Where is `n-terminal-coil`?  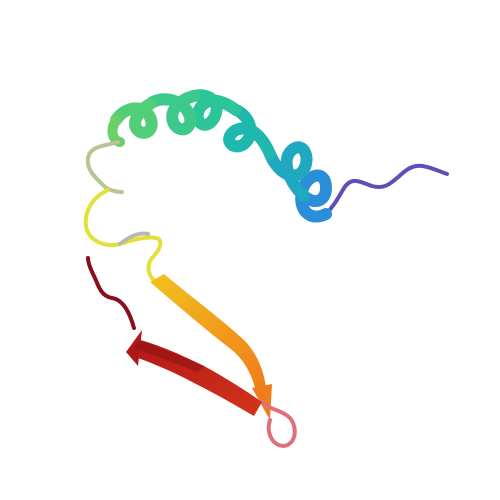 n-terminal-coil is located at coordinates (386, 189).